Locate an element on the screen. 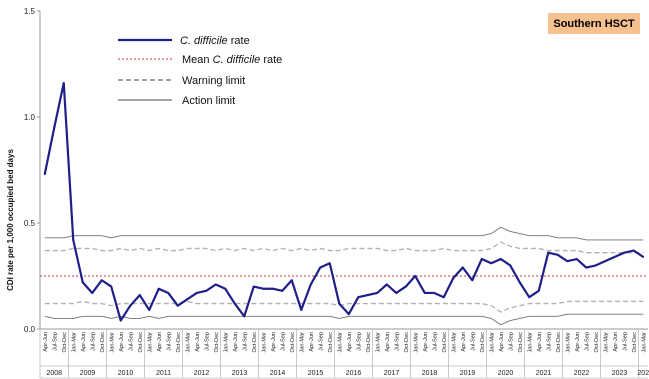  year-label: 2013 is located at coordinates (240, 373).